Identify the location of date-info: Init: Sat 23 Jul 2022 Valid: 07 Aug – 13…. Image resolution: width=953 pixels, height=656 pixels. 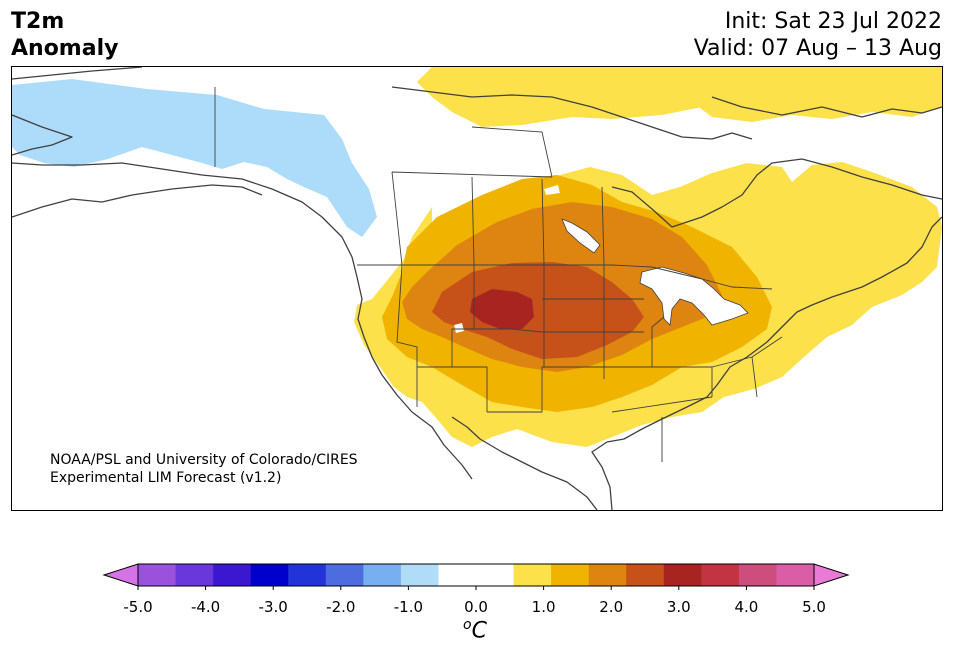
(818, 35).